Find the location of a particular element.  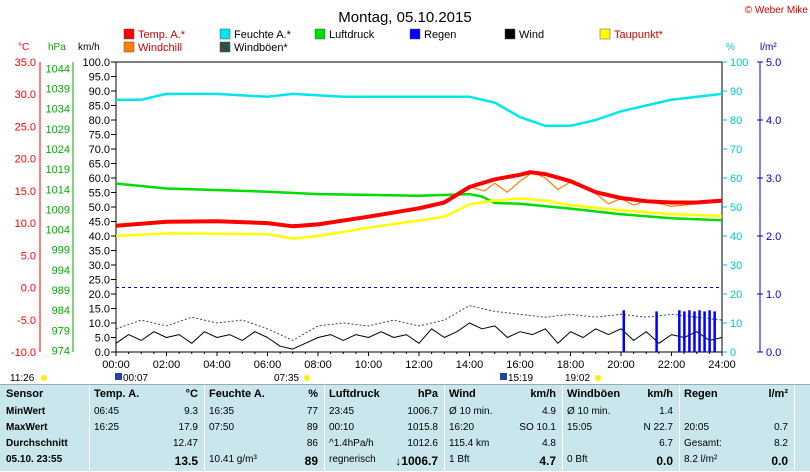

stats-cell-label: 15:05 is located at coordinates (580, 427).